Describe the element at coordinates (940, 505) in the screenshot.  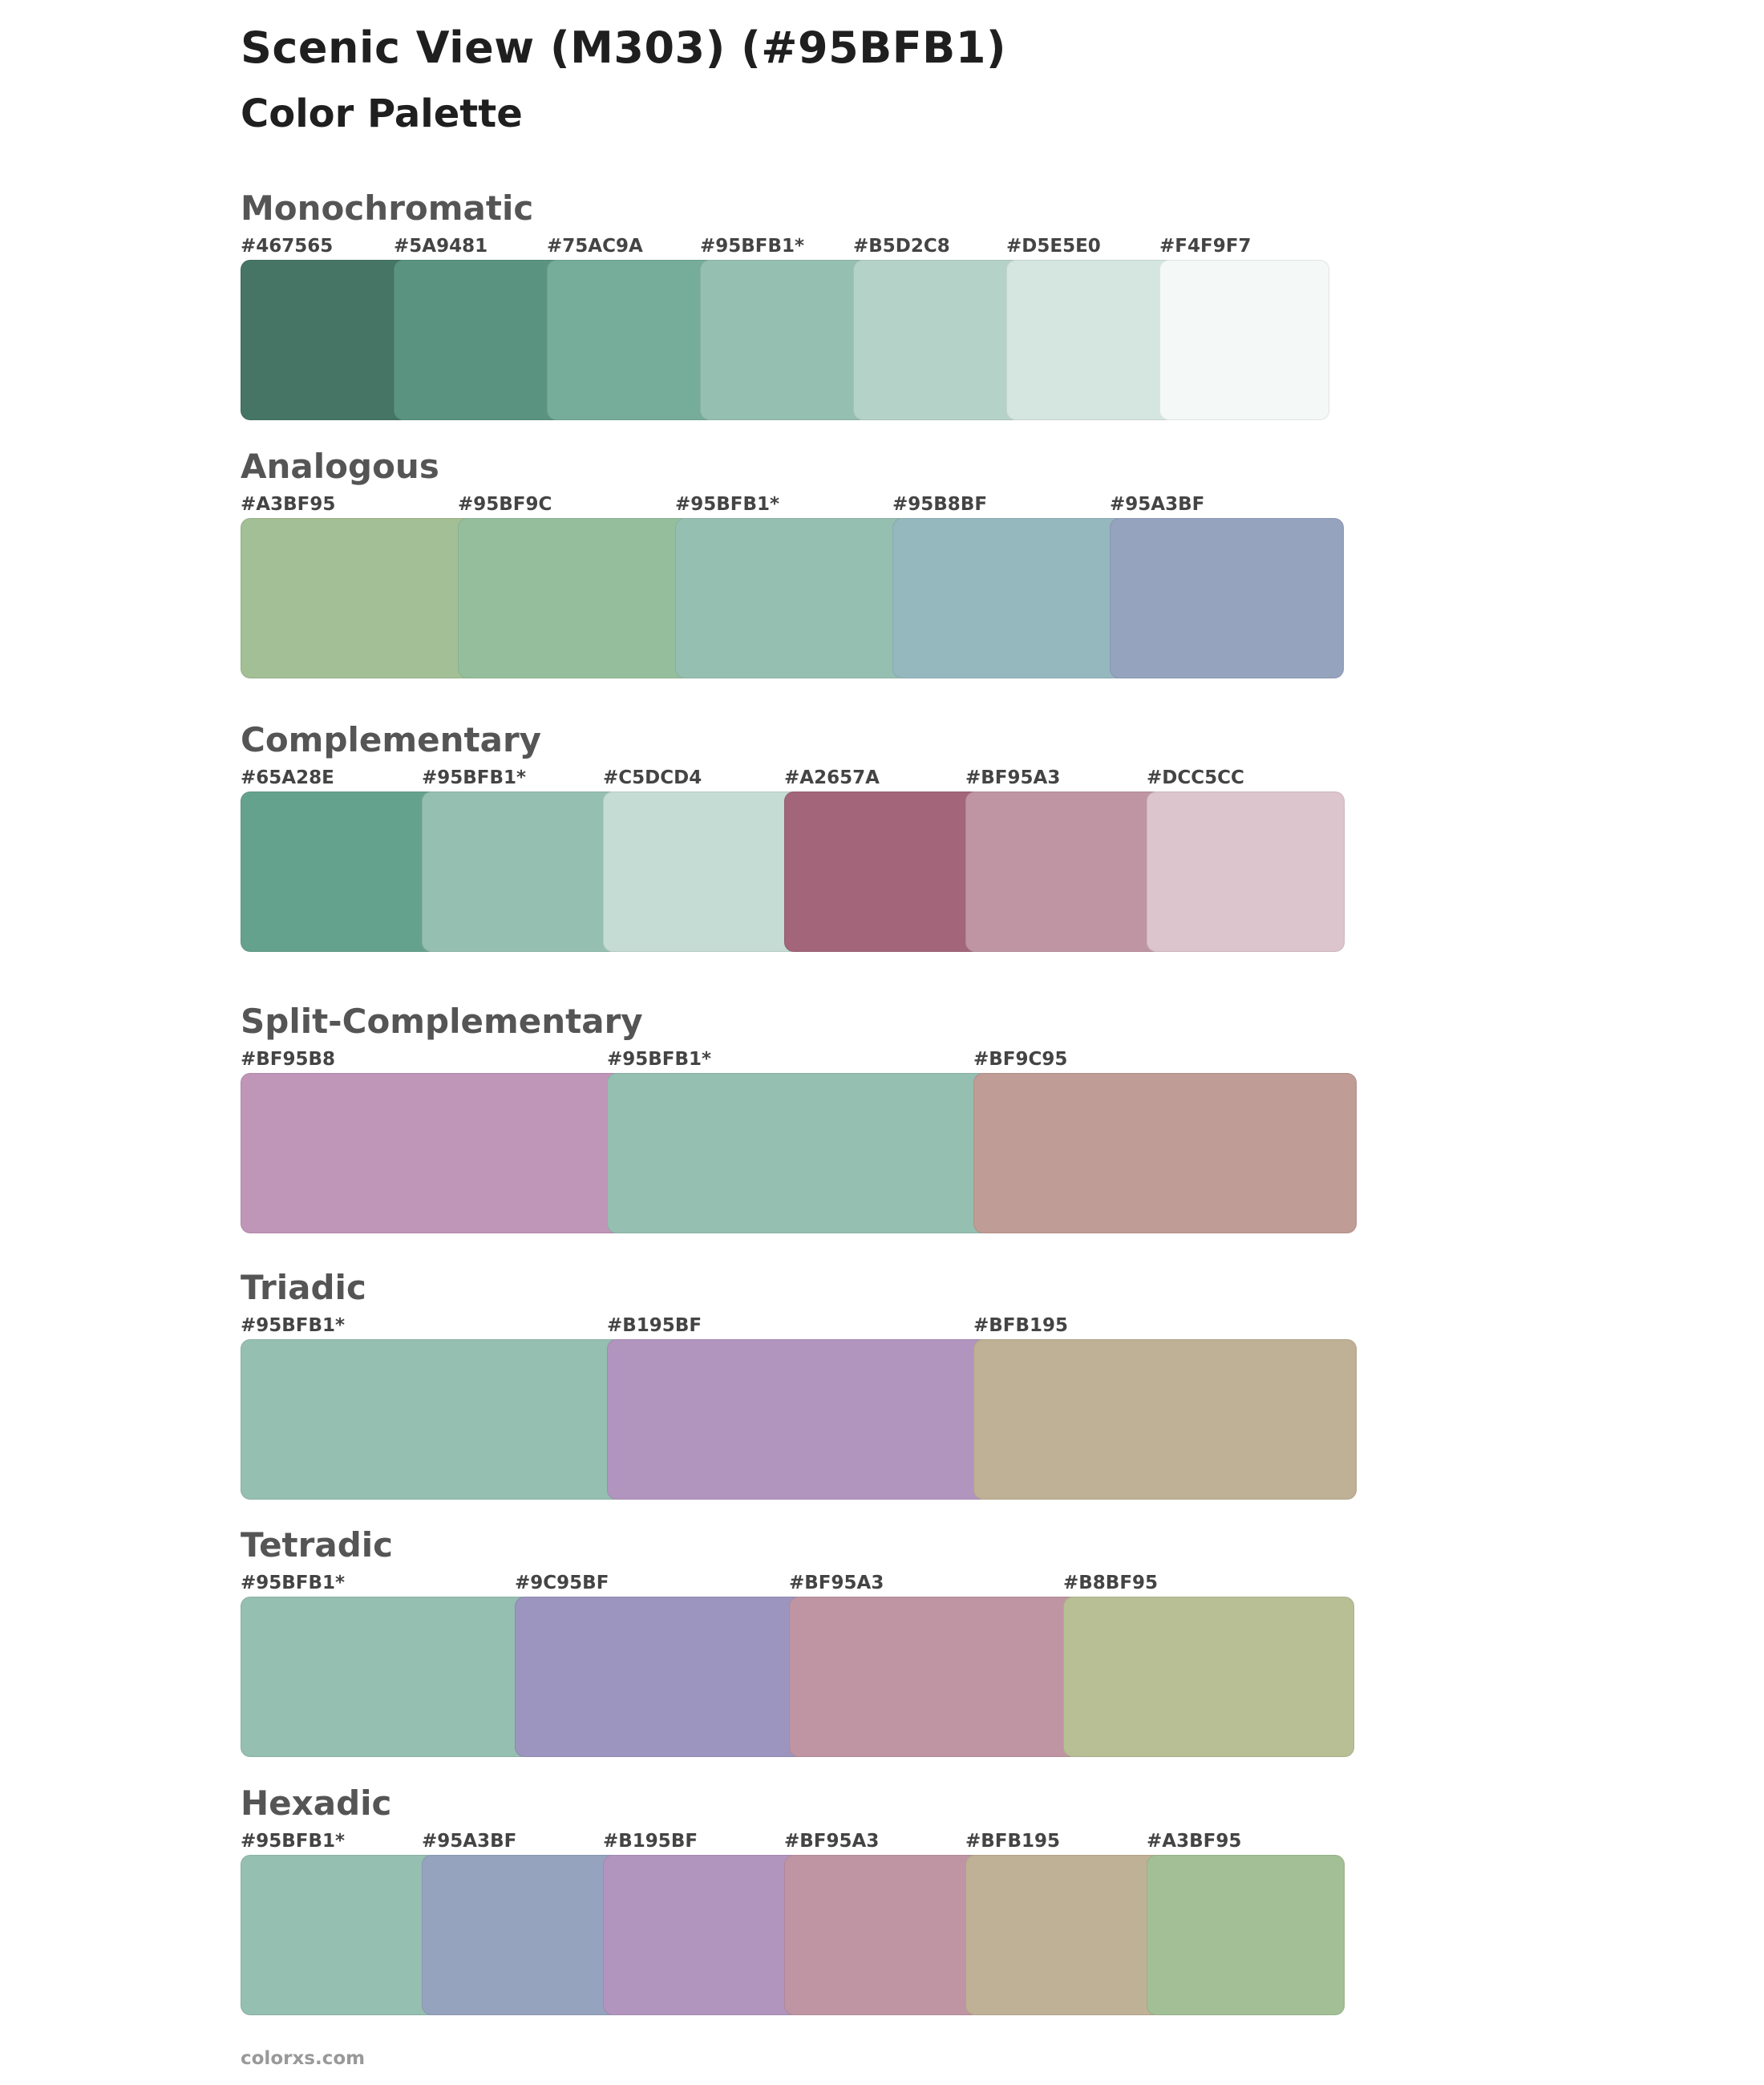
I see `swatch-hex-label: #95B8BF` at that location.